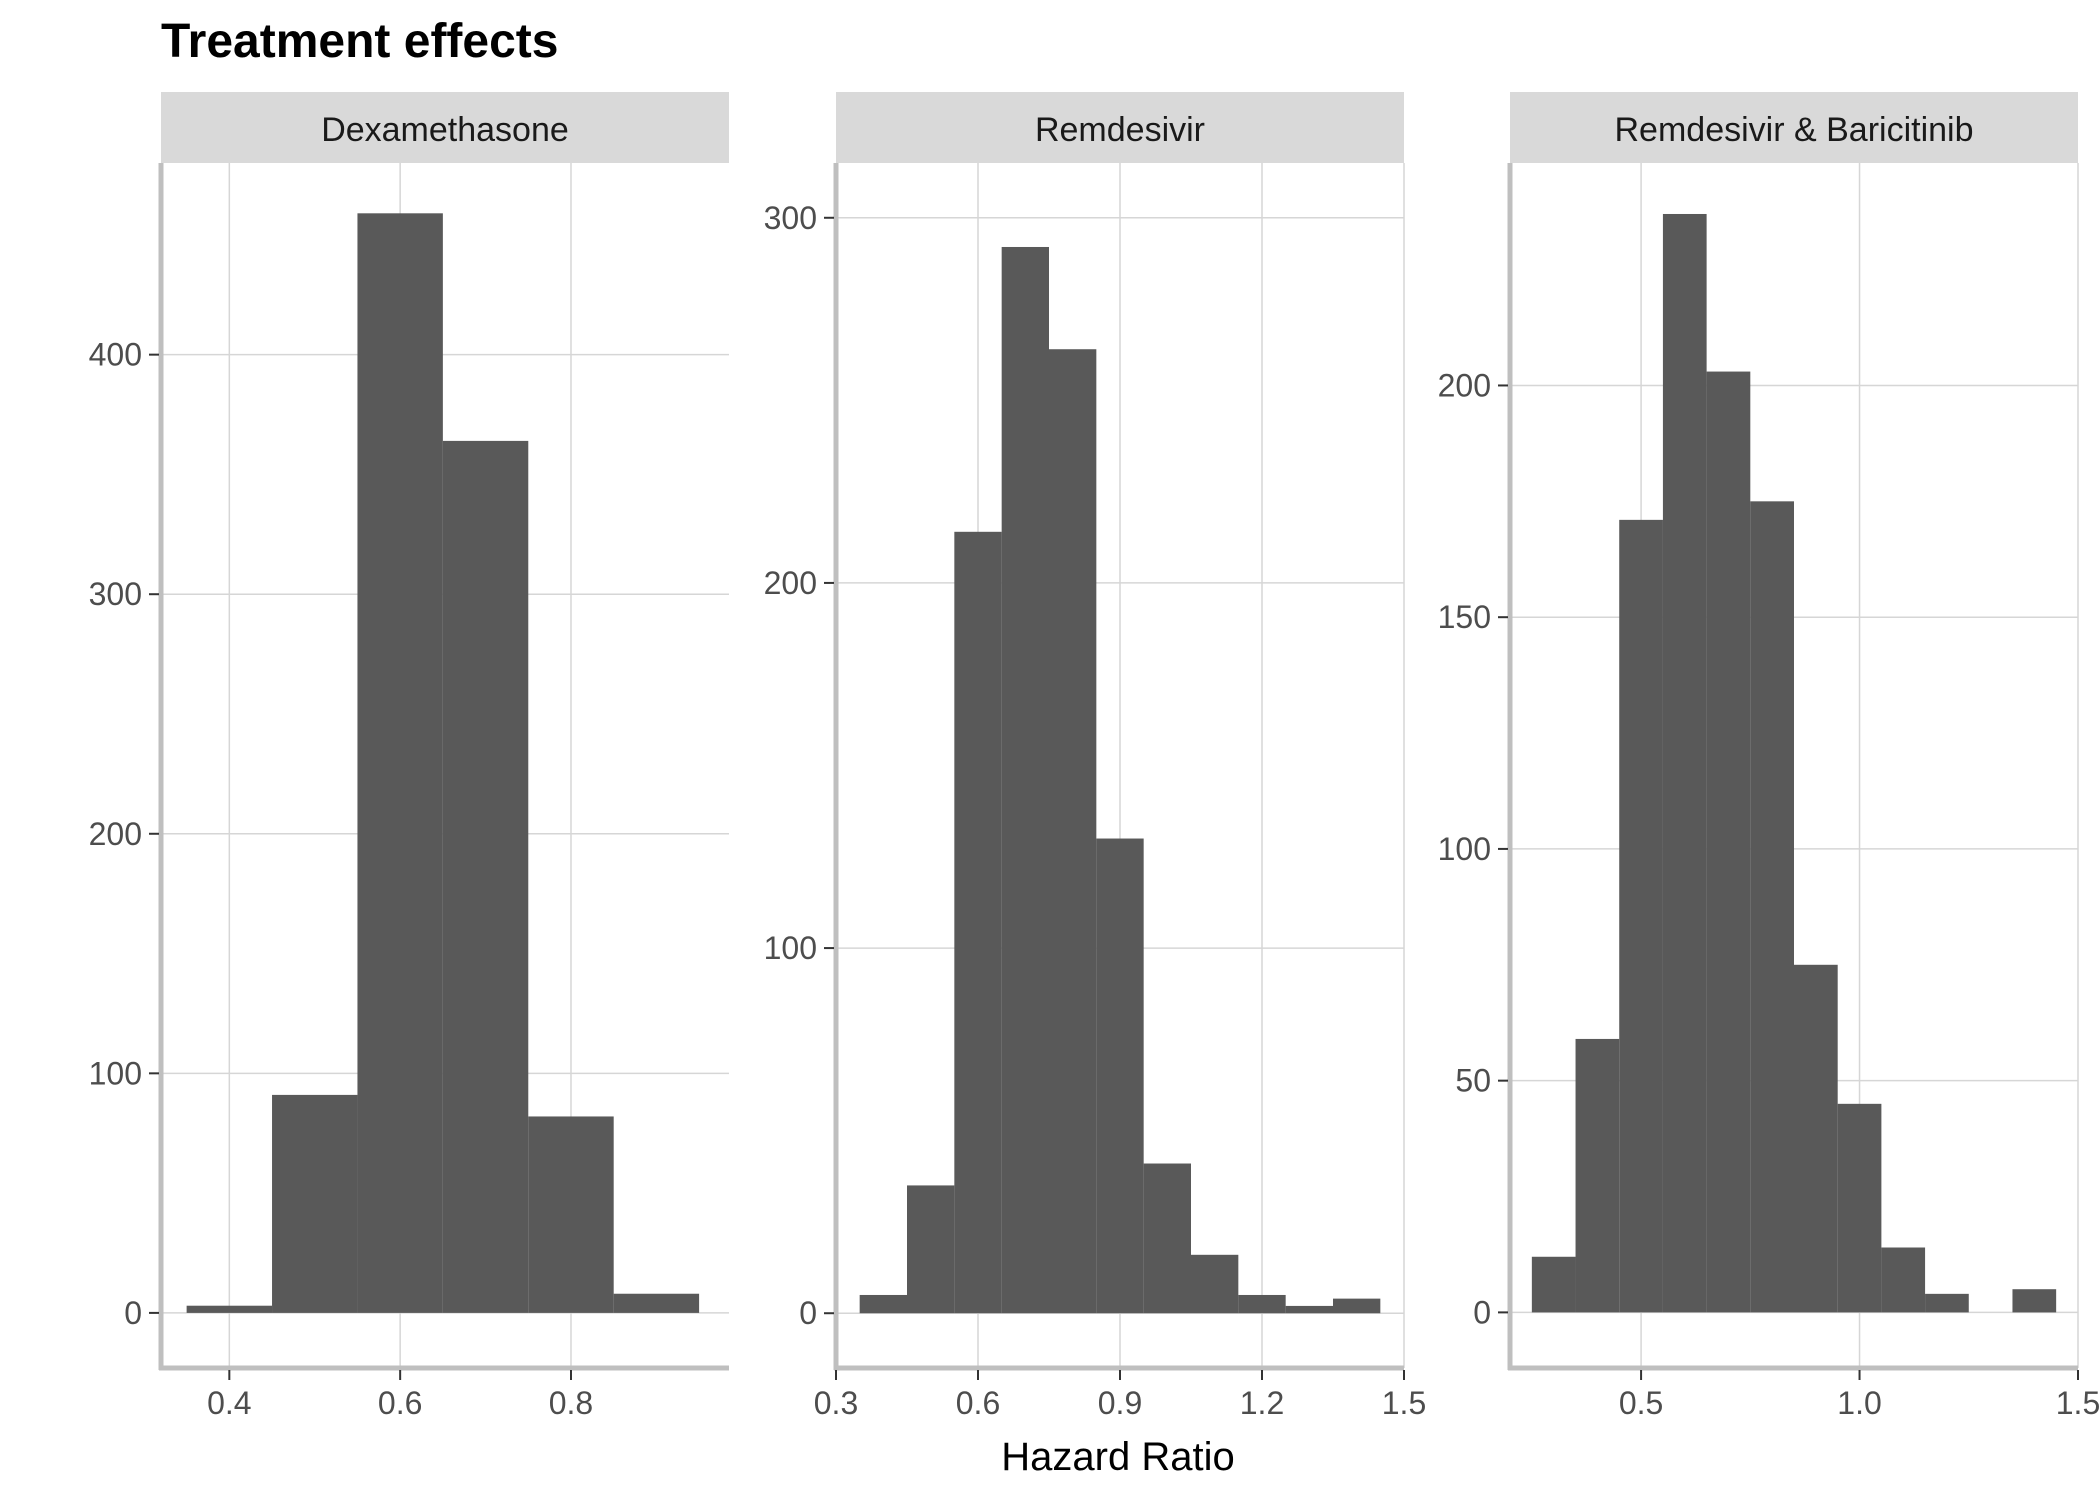 This screenshot has width=2100, height=1500. I want to click on facet-strip-label: Remdesivir & Baricitinib, so click(1794, 130).